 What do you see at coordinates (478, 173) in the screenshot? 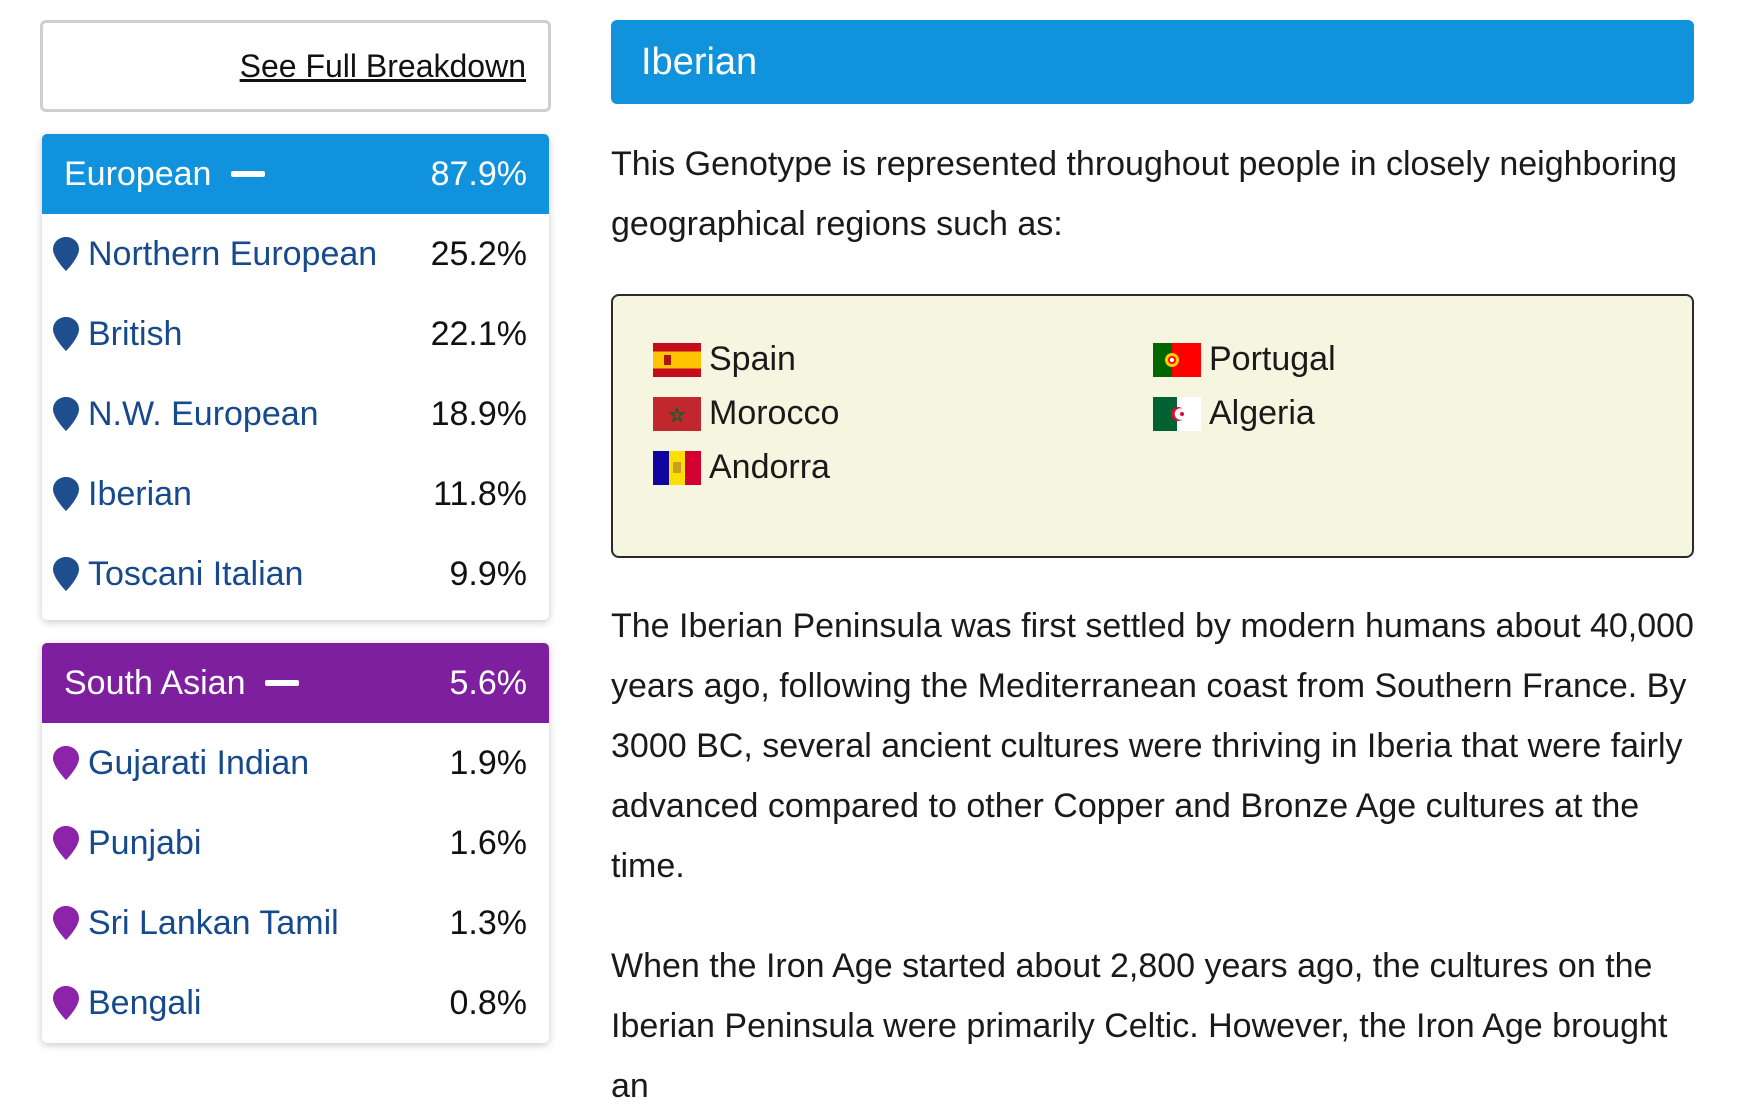
I see `group-percentage: 87.9%` at bounding box center [478, 173].